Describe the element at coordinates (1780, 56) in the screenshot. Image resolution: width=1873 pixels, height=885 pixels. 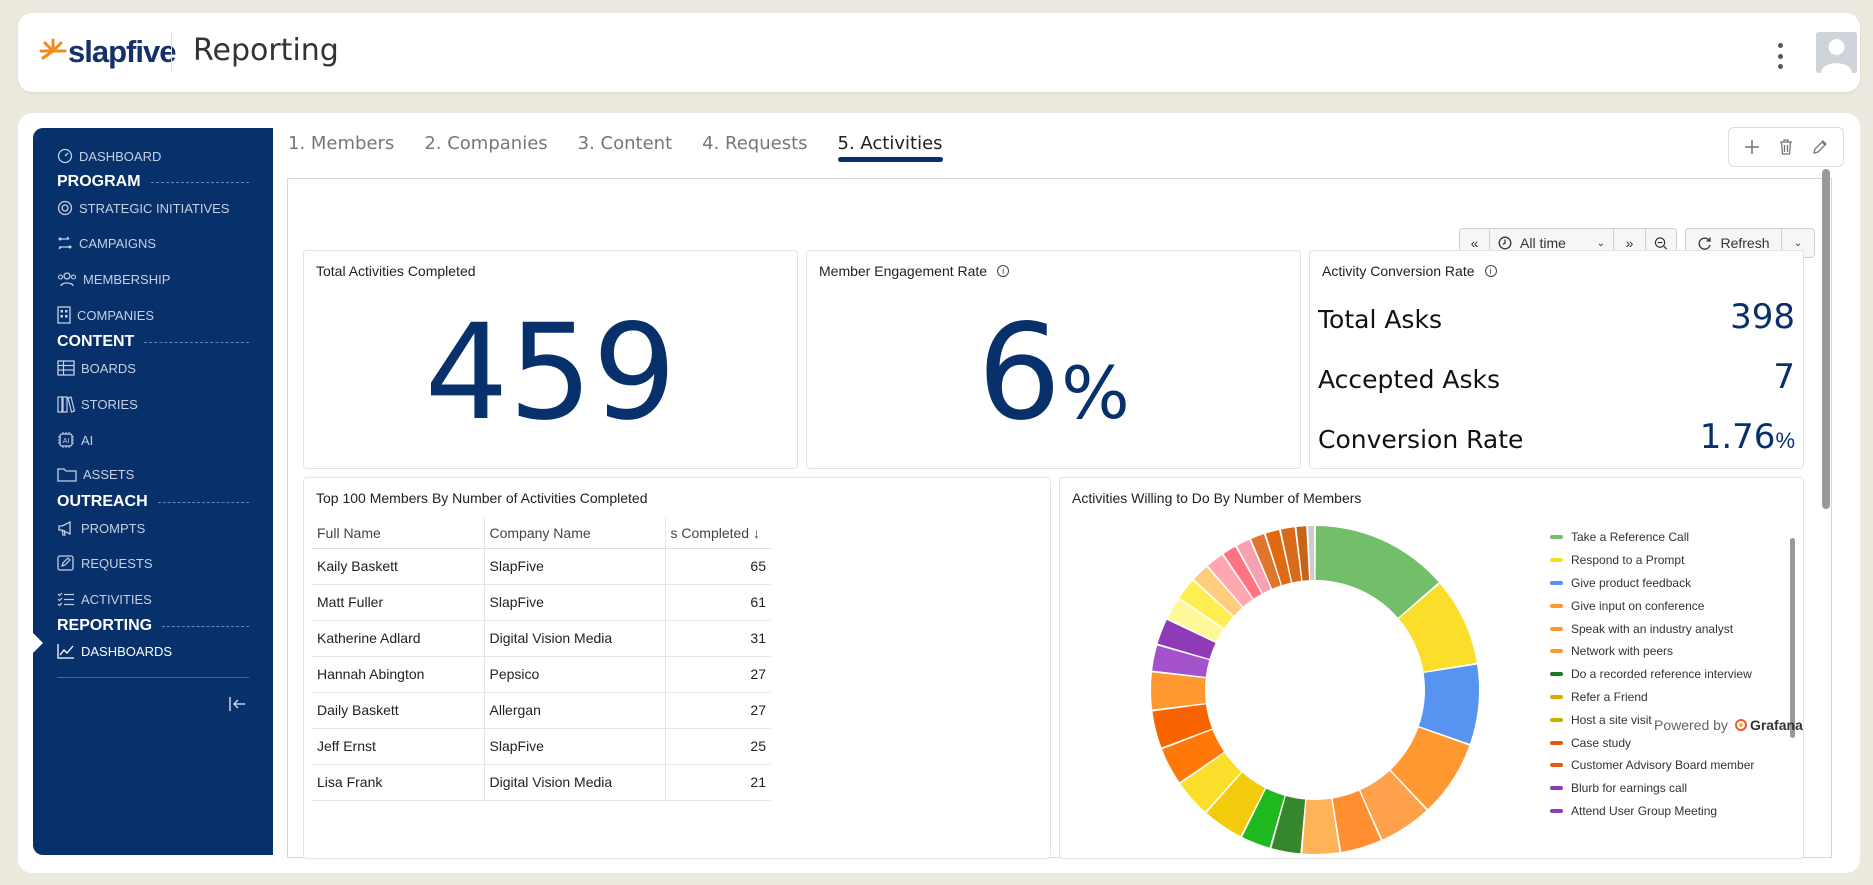
I see `more-options-icon` at that location.